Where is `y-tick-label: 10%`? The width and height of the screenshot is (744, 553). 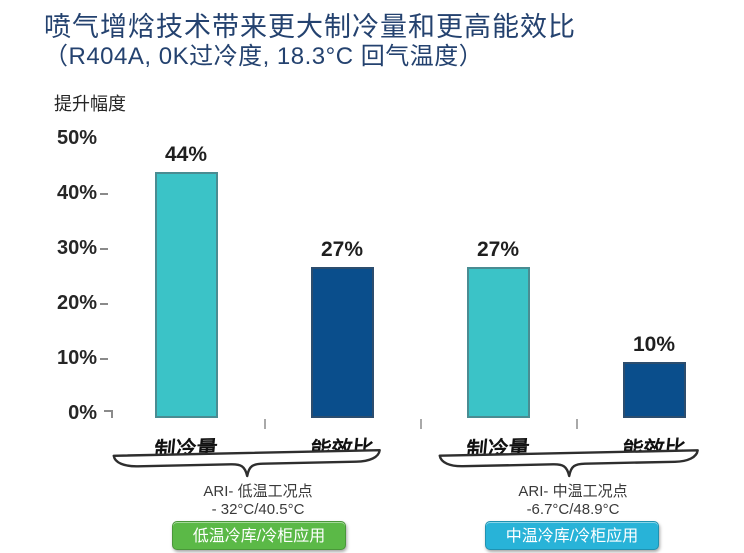
y-tick-label: 10% is located at coordinates (76, 358).